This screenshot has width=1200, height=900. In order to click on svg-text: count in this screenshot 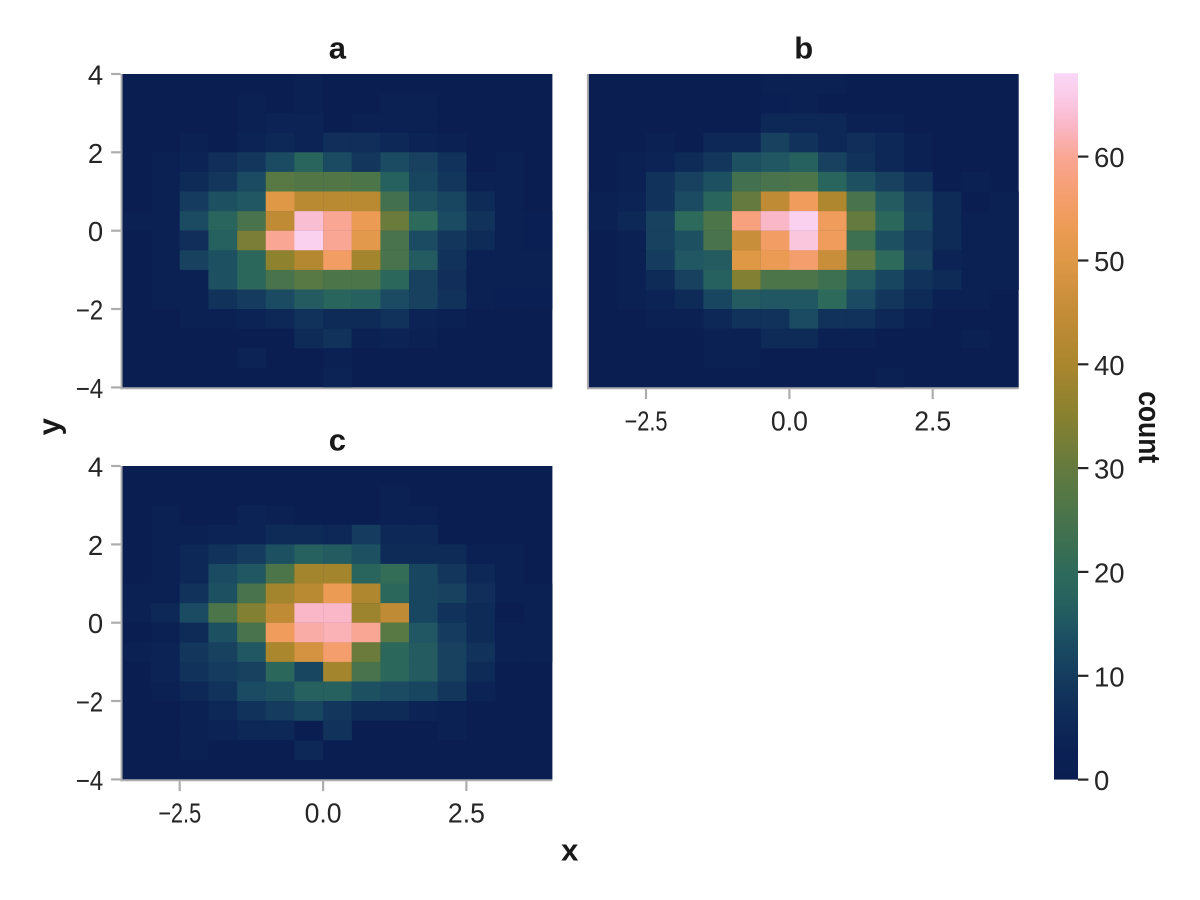, I will do `click(1149, 427)`.